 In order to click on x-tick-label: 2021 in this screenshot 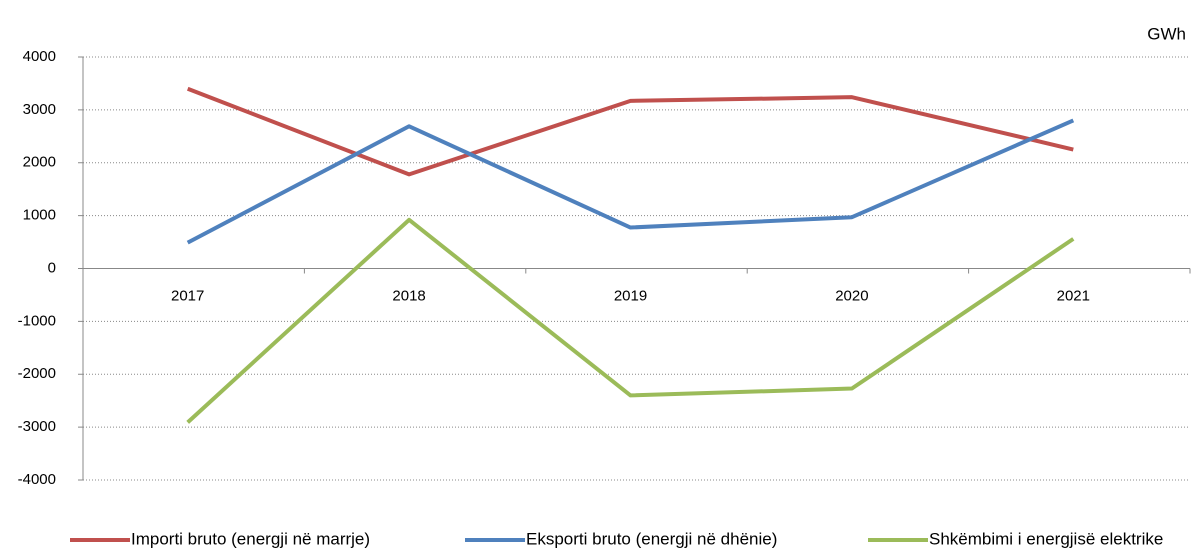, I will do `click(1073, 295)`.